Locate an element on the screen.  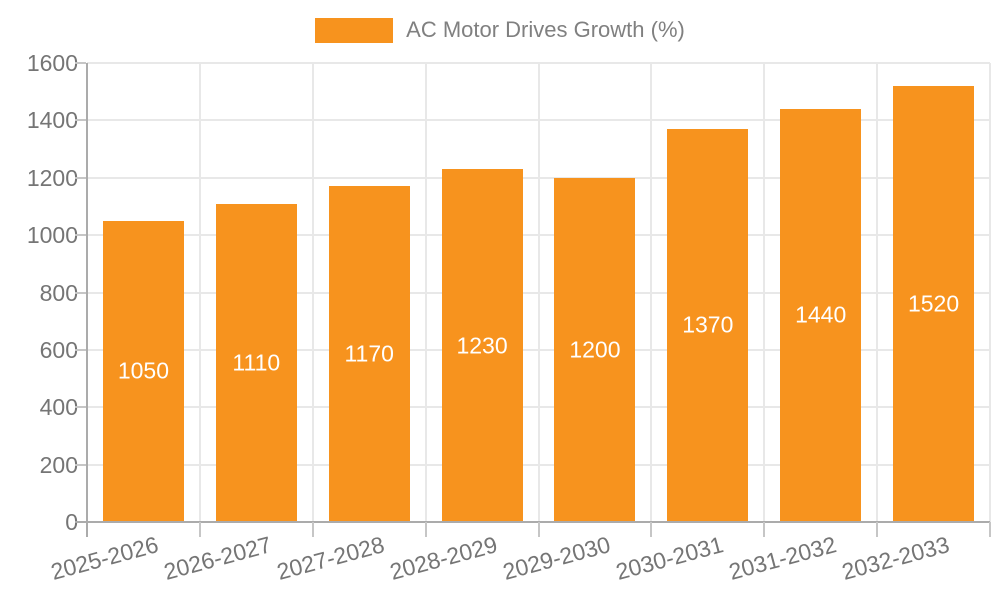
bar-value-label: 1370 is located at coordinates (708, 324).